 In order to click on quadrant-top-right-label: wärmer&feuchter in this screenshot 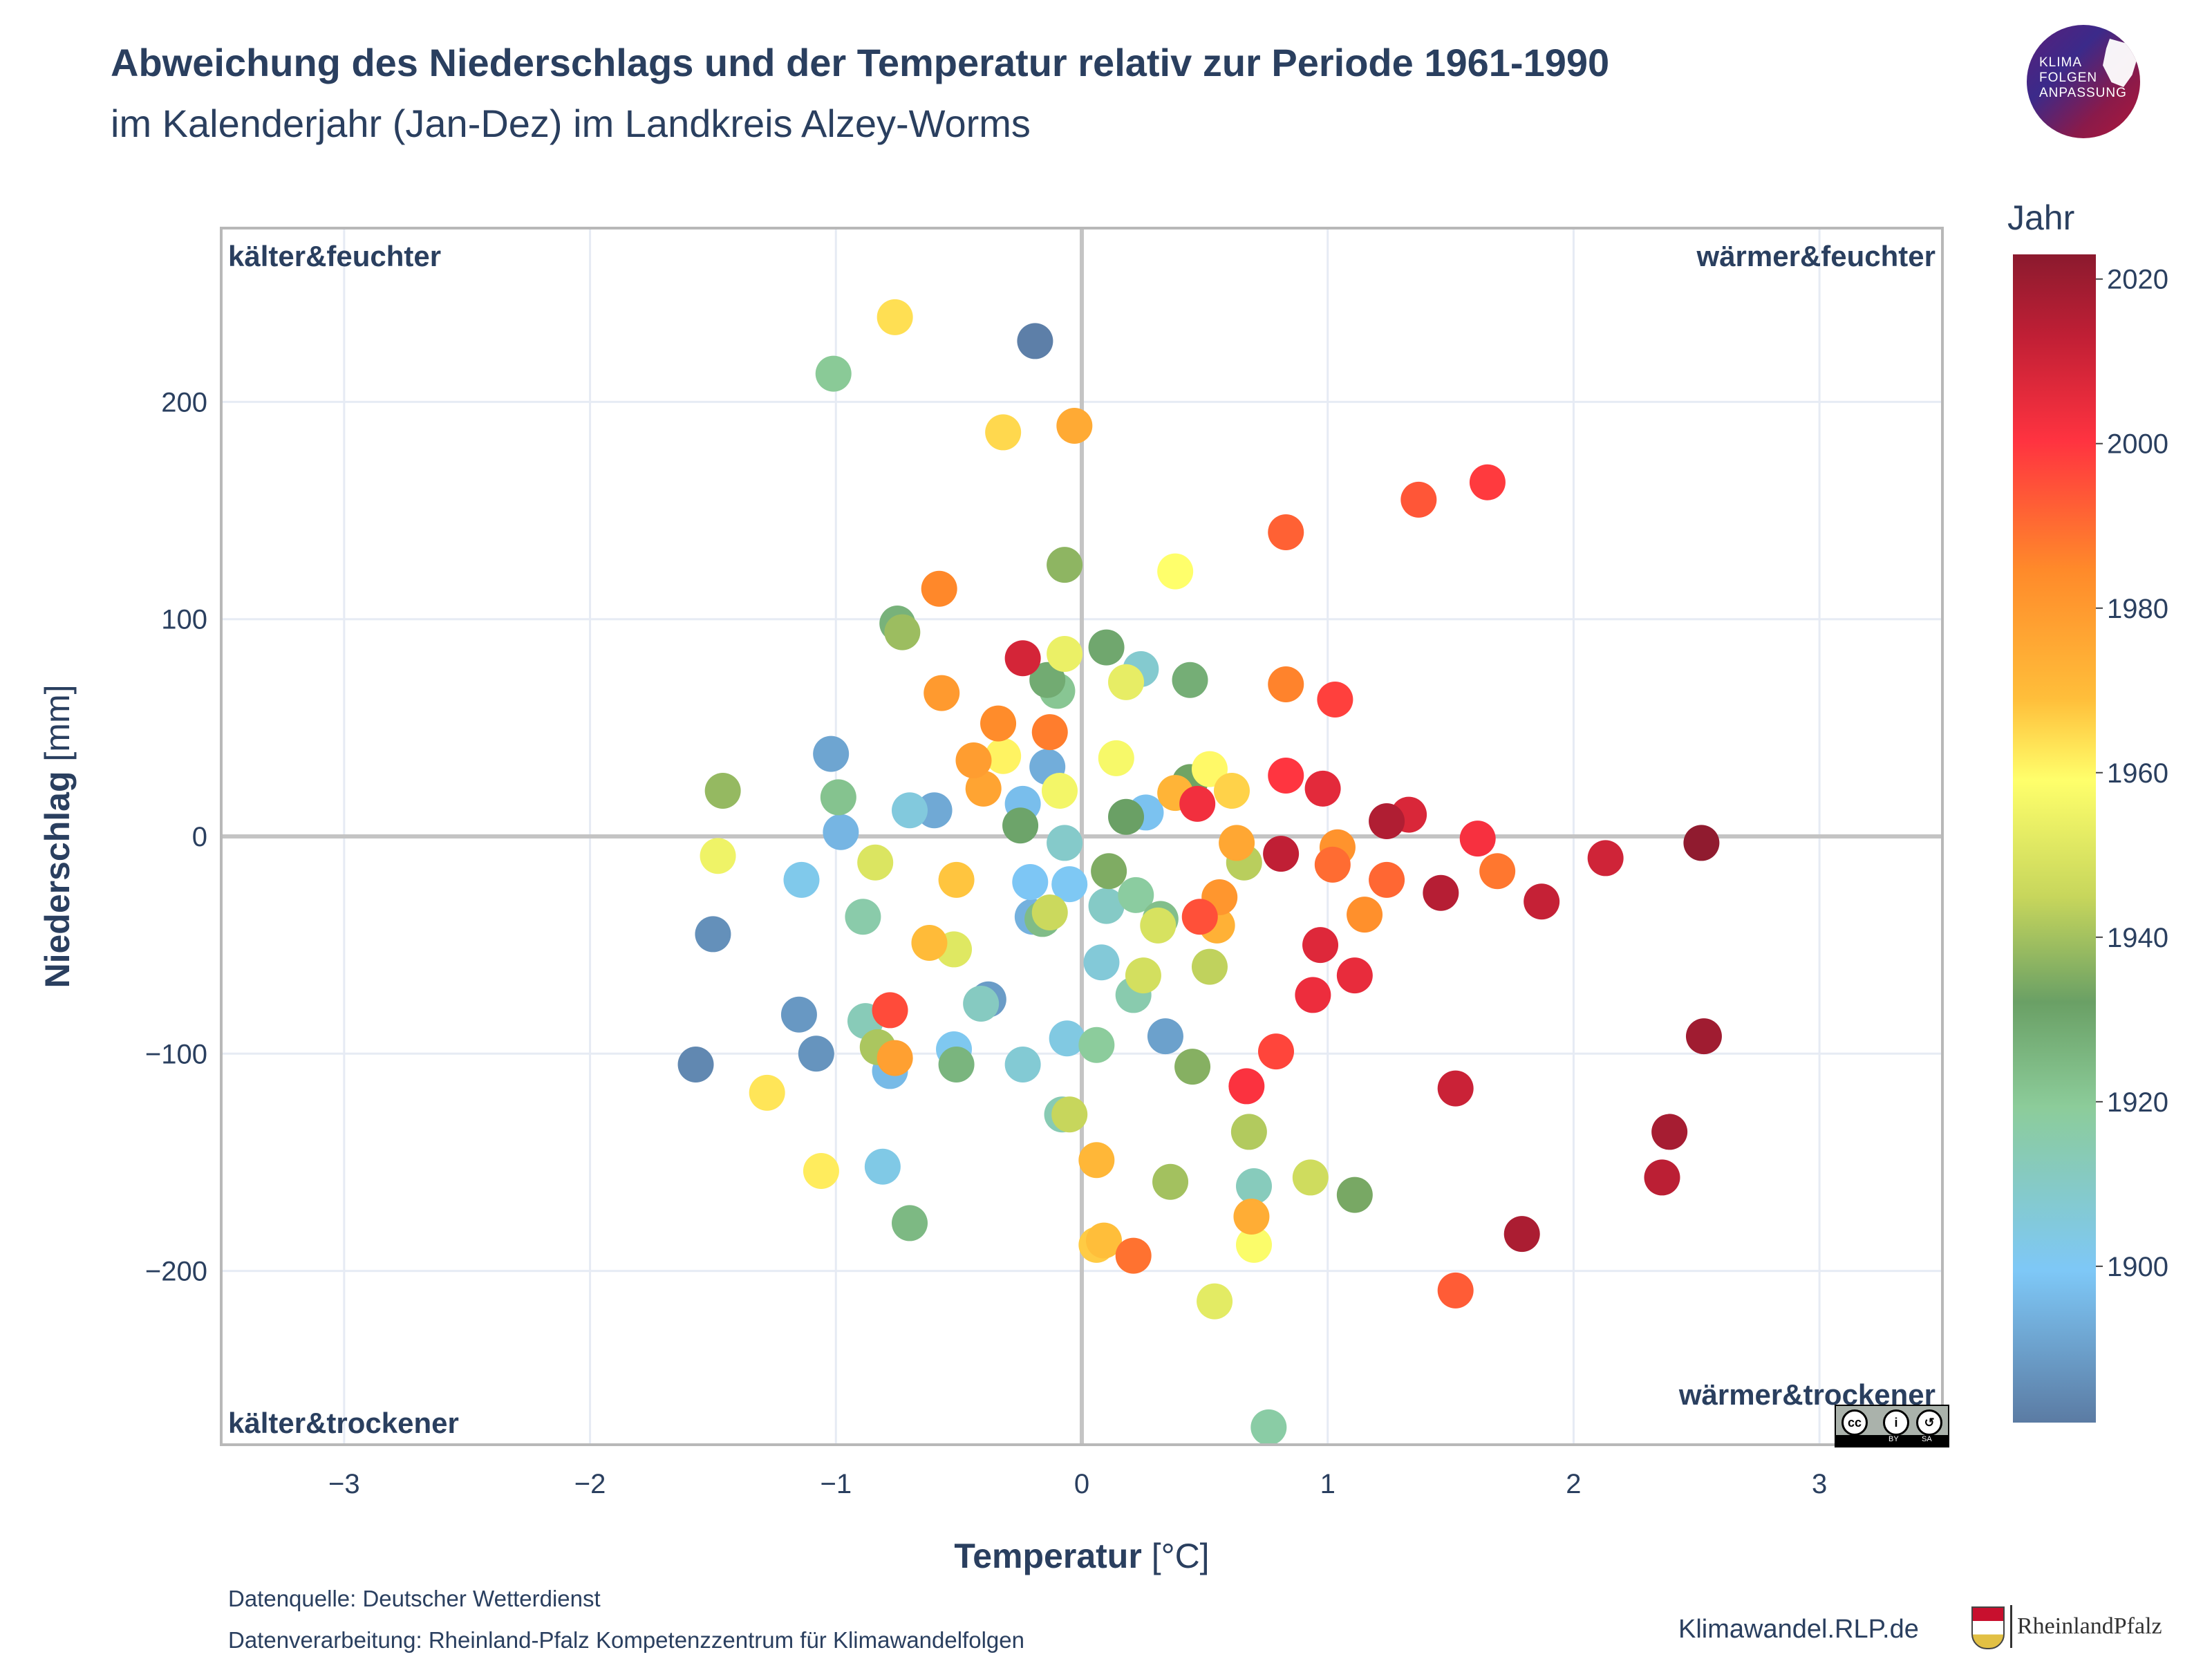, I will do `click(1816, 256)`.